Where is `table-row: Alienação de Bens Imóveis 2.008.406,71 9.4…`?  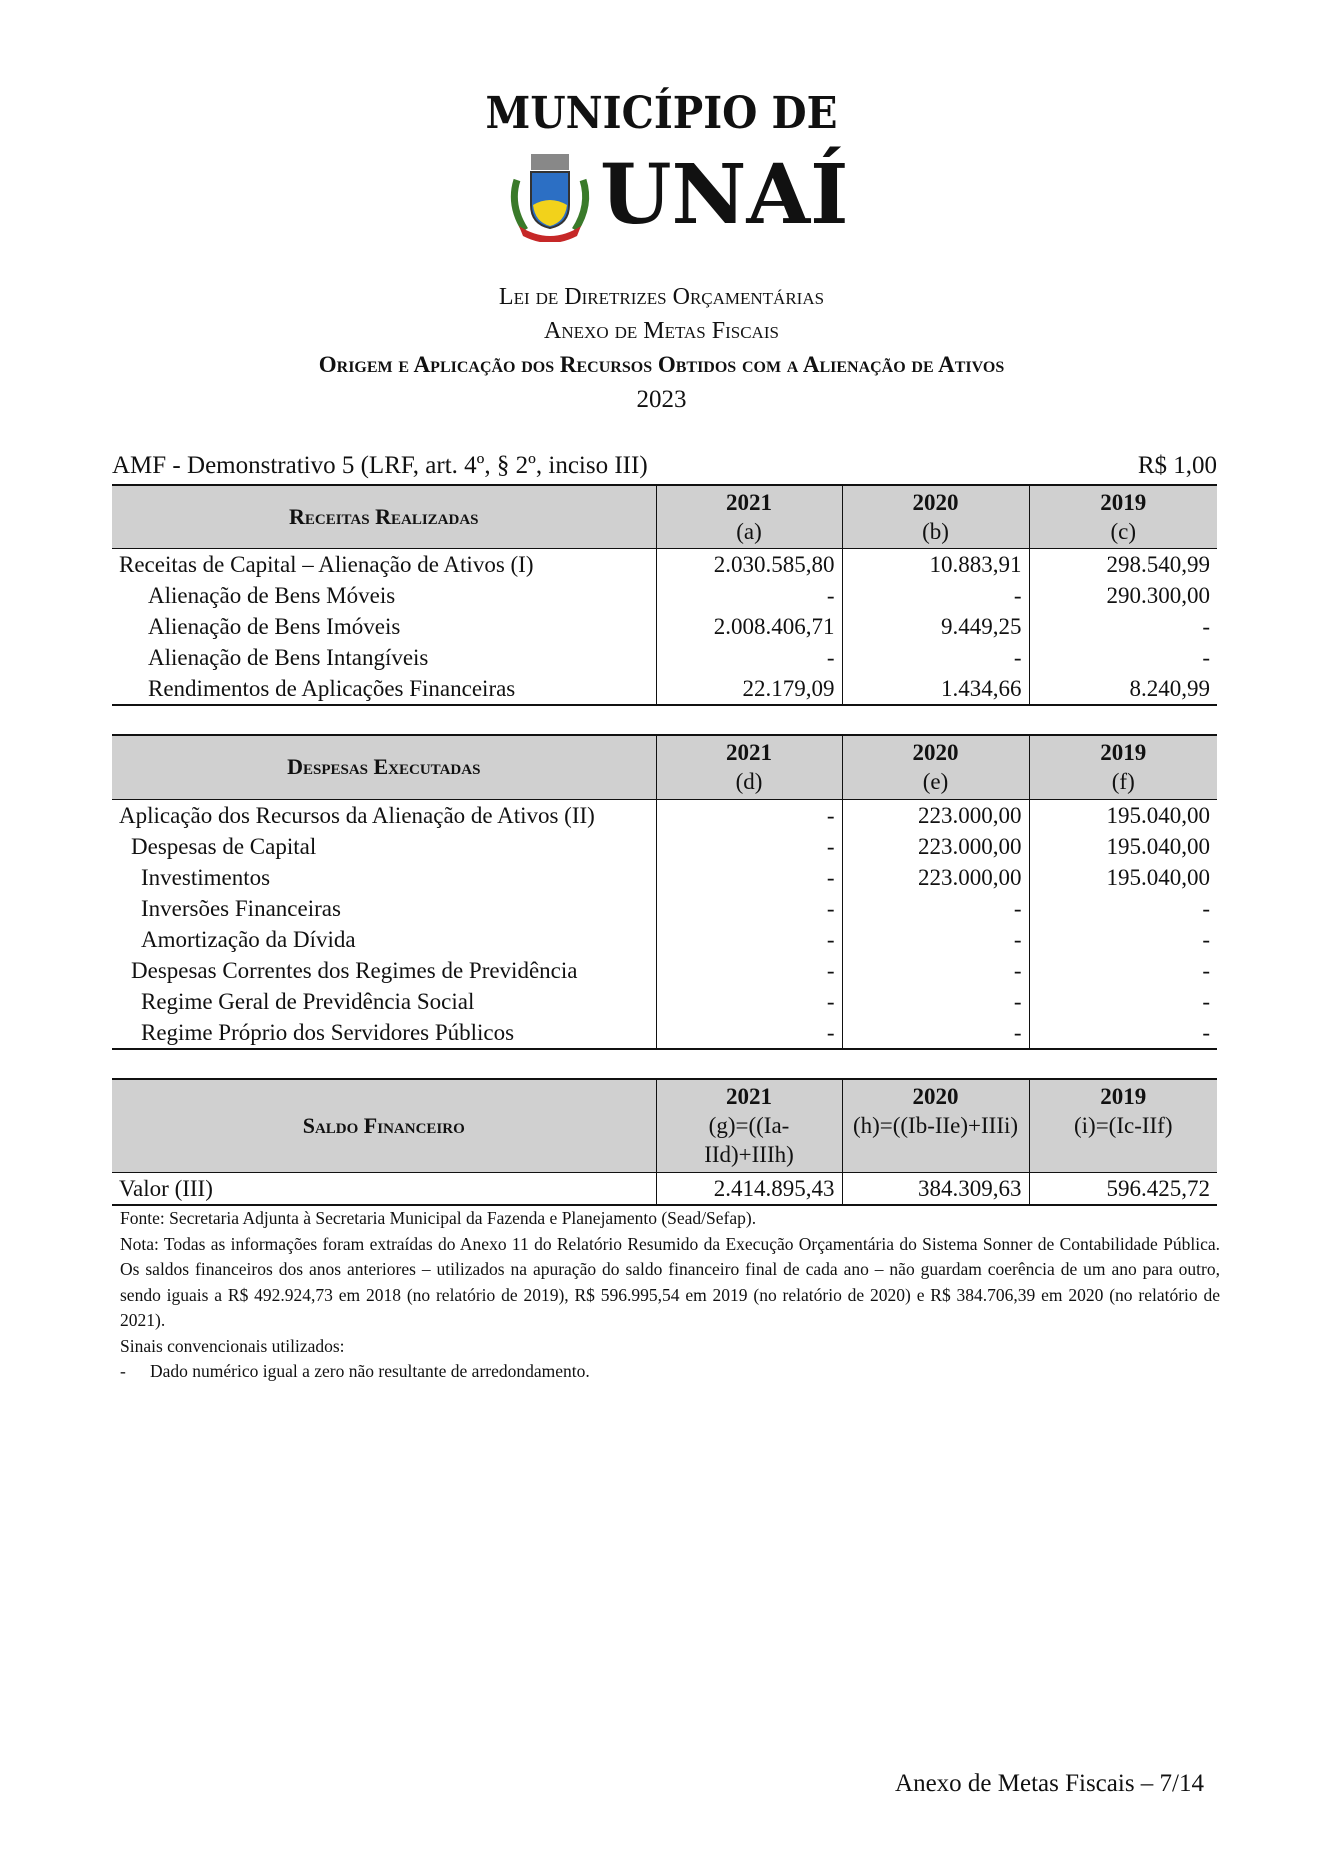
table-row: Alienação de Bens Imóveis 2.008.406,71 9.4… is located at coordinates (664, 626).